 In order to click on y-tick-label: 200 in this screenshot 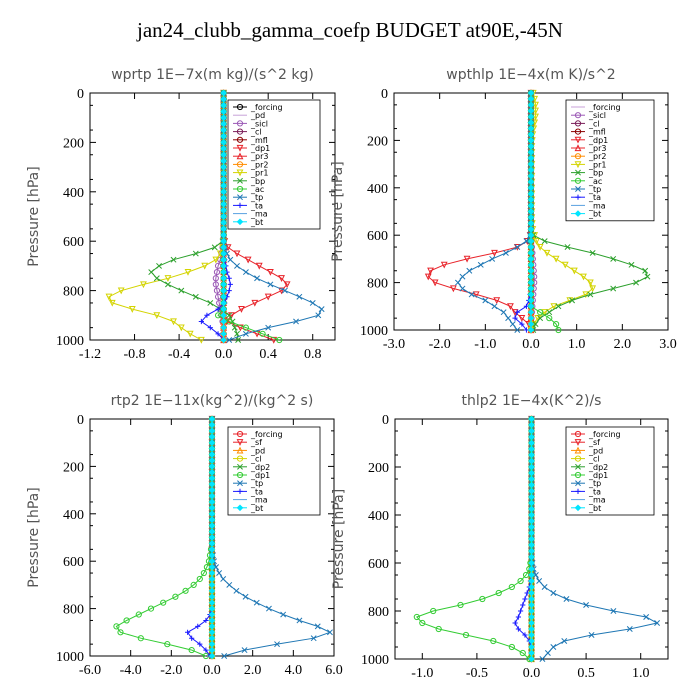, I will do `click(378, 468)`.